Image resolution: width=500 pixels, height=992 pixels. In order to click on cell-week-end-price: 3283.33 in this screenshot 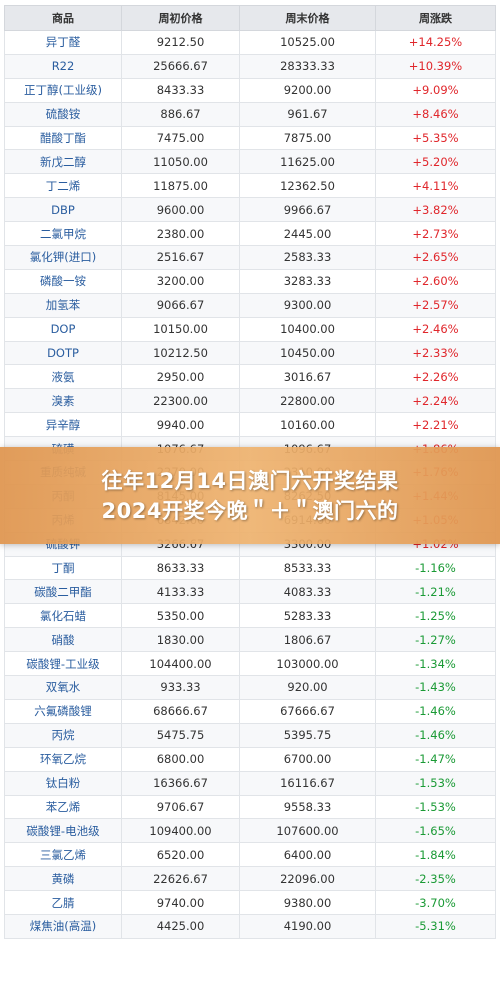, I will do `click(307, 281)`.